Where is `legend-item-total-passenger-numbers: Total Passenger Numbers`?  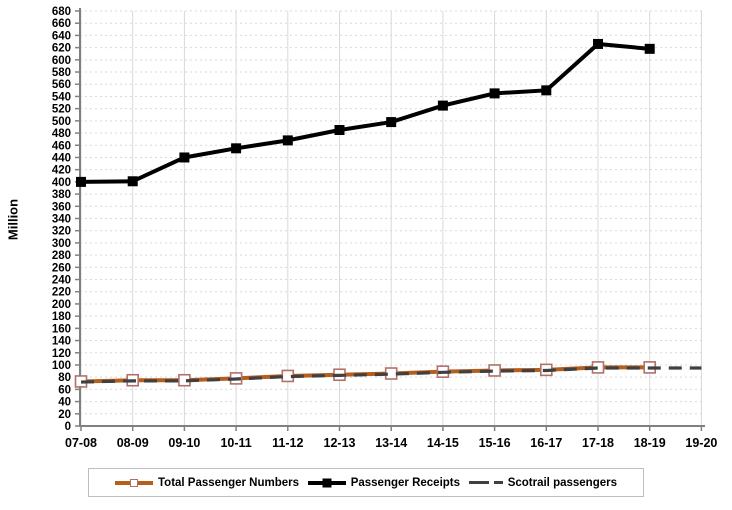
legend-item-total-passenger-numbers: Total Passenger Numbers is located at coordinates (207, 483).